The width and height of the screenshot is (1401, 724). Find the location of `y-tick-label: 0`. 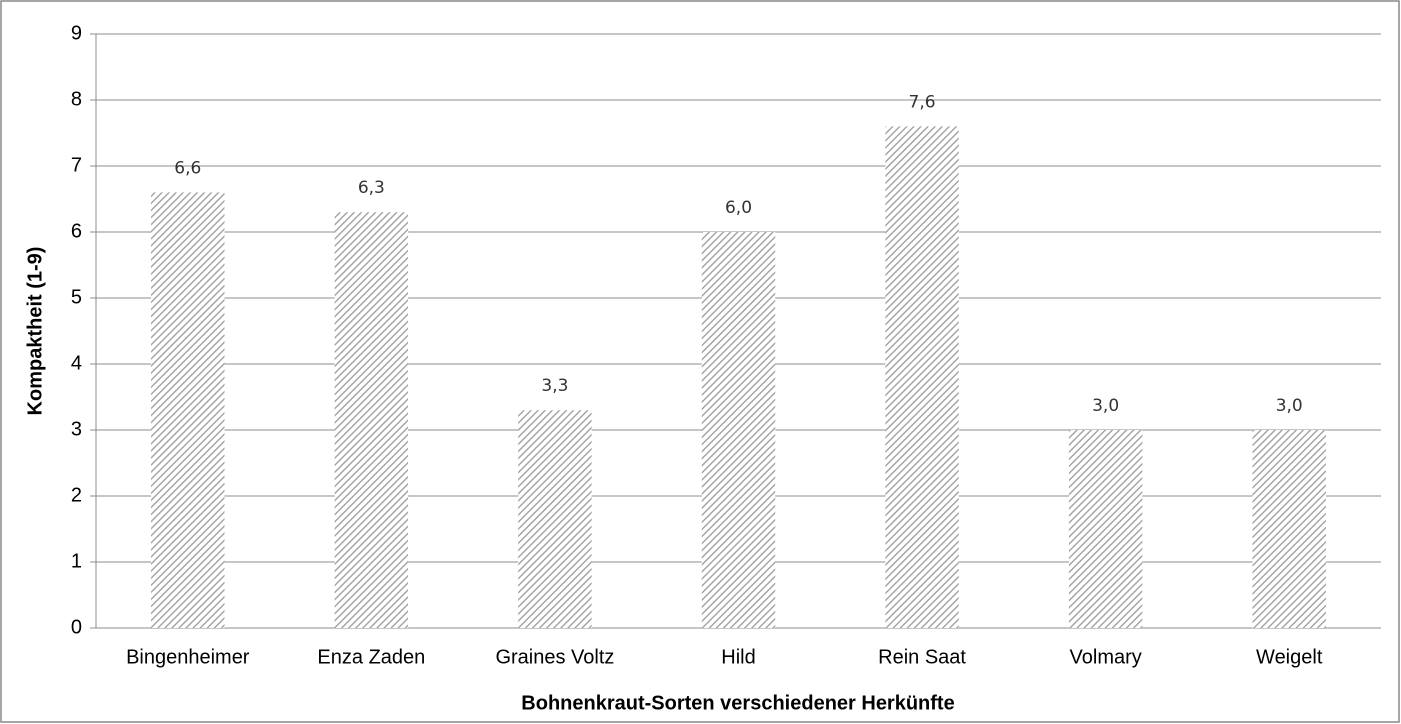

y-tick-label: 0 is located at coordinates (76, 627).